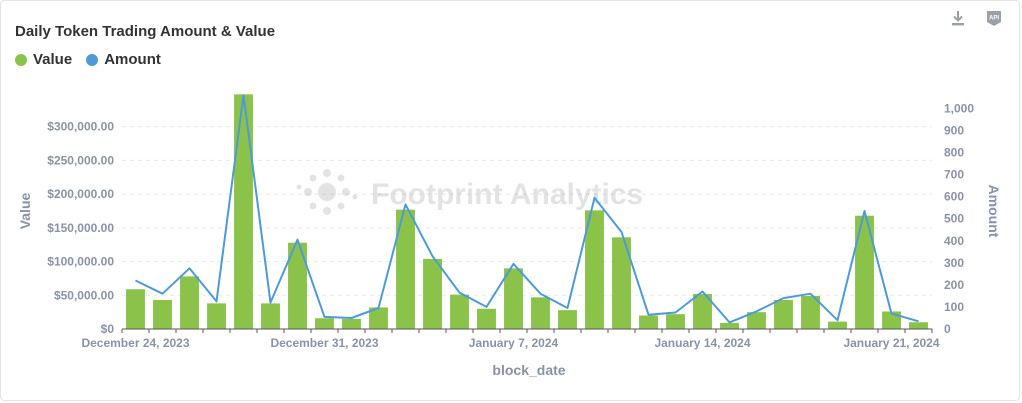 Image resolution: width=1022 pixels, height=403 pixels. I want to click on legend-label-amount: Amount, so click(132, 59).